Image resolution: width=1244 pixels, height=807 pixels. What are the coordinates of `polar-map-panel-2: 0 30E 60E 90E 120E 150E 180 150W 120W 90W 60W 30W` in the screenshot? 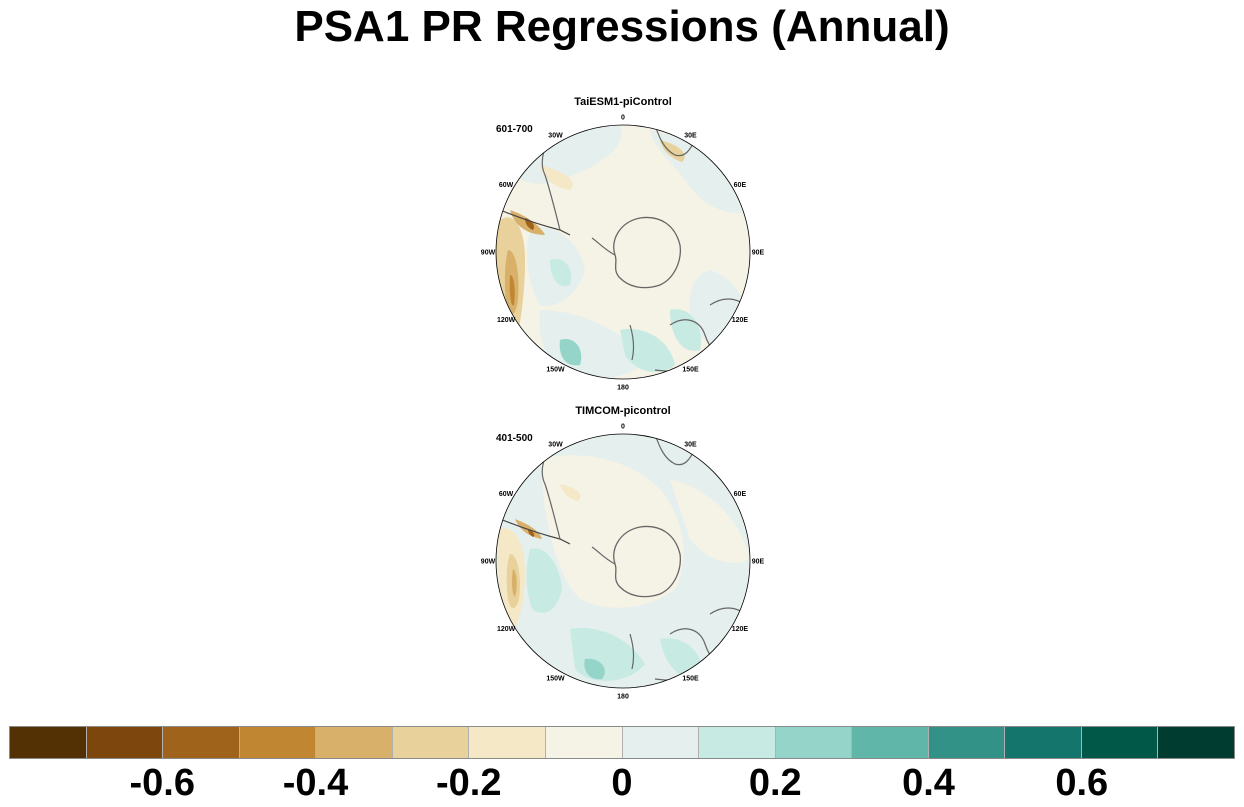 It's located at (623, 562).